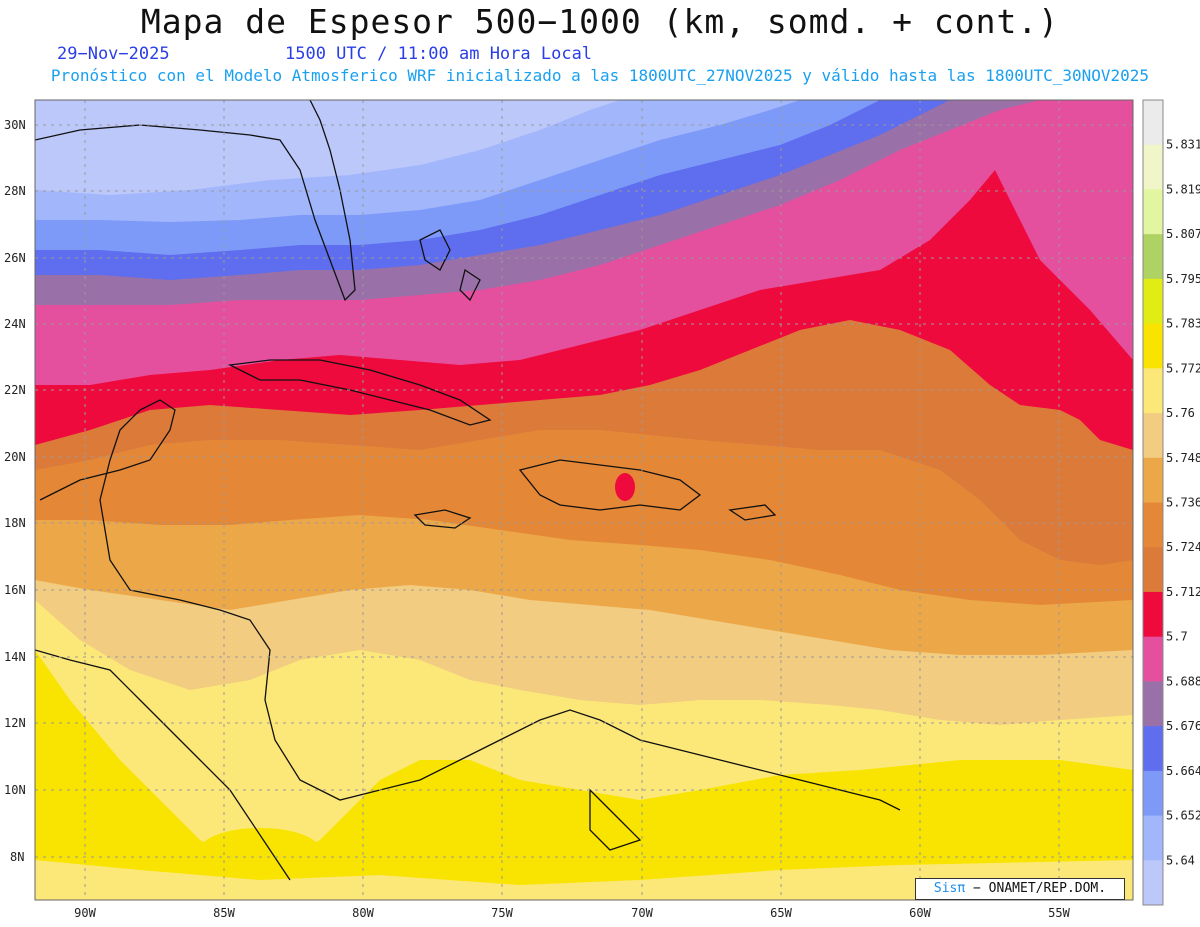 Image resolution: width=1200 pixels, height=927 pixels. Describe the element at coordinates (1183, 816) in the screenshot. I see `colorbar-label: 5.652` at that location.